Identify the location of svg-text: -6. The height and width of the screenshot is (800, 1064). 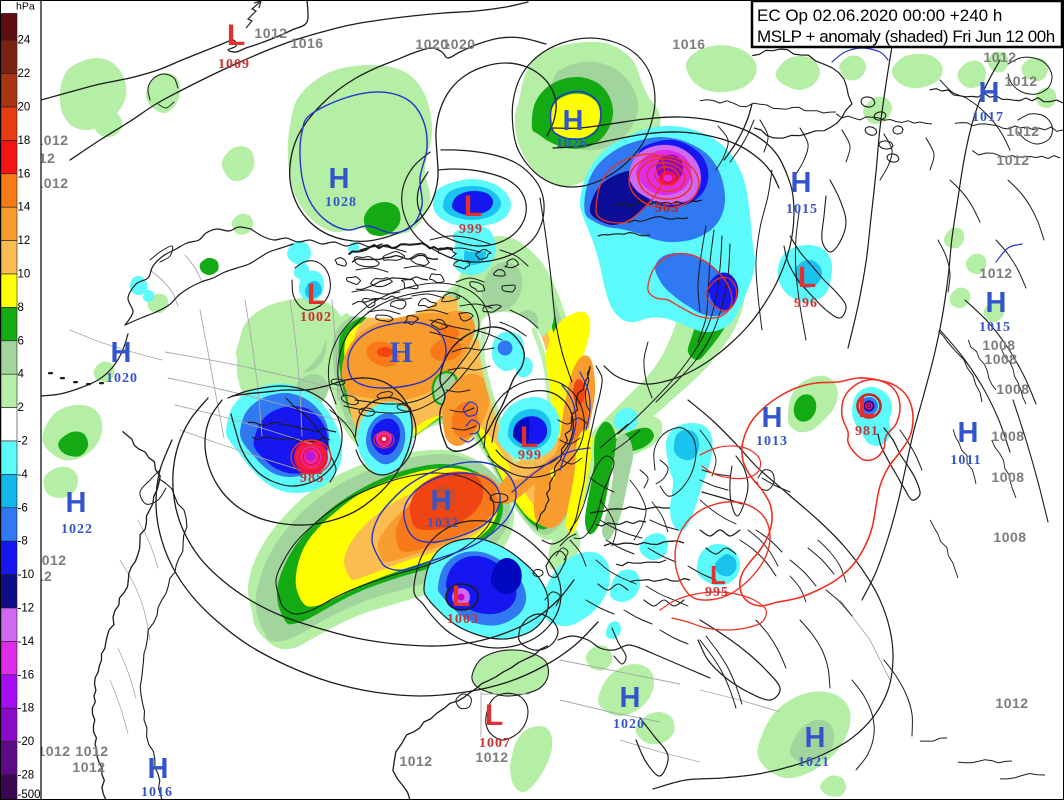
(23, 508).